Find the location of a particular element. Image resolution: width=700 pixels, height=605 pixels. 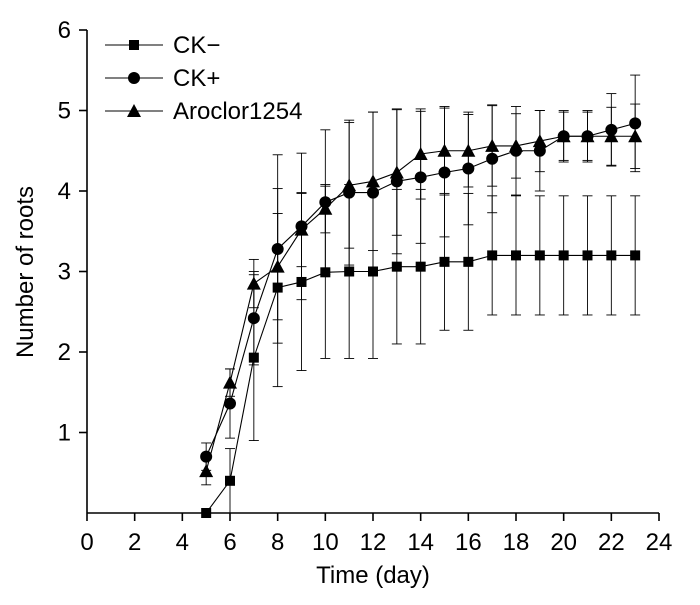

x-tick-label: 22 is located at coordinates (611, 542).